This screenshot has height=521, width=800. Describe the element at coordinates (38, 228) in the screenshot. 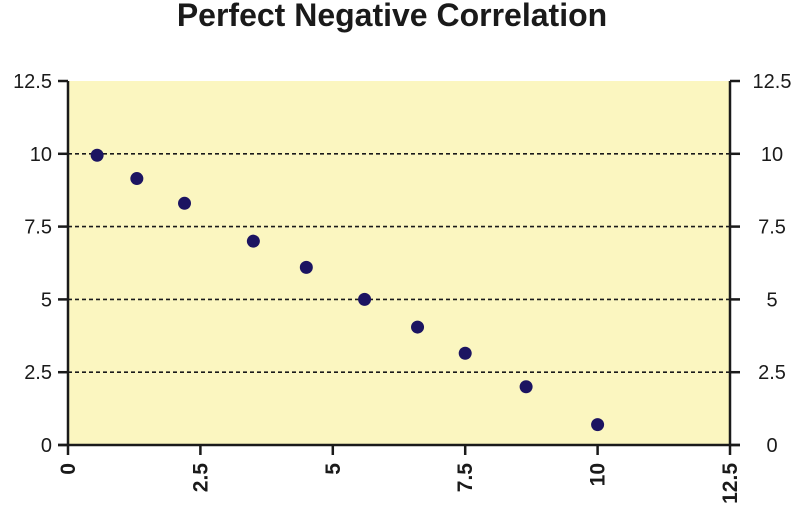

I see `y-tick-label-left: 7.5` at that location.